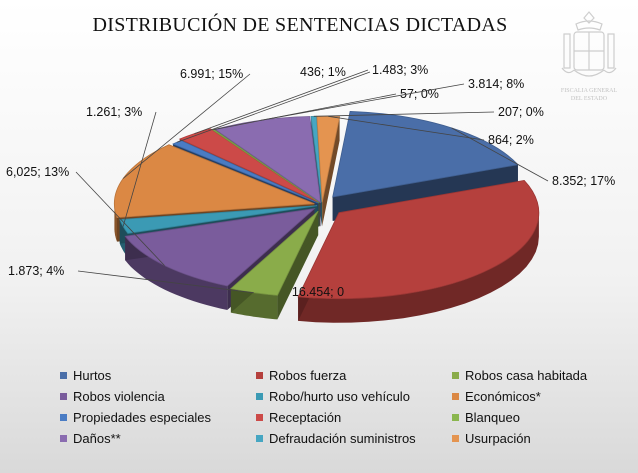 Image resolution: width=638 pixels, height=473 pixels. What do you see at coordinates (37, 172) in the screenshot?
I see `data-label: 6,025; 13%` at bounding box center [37, 172].